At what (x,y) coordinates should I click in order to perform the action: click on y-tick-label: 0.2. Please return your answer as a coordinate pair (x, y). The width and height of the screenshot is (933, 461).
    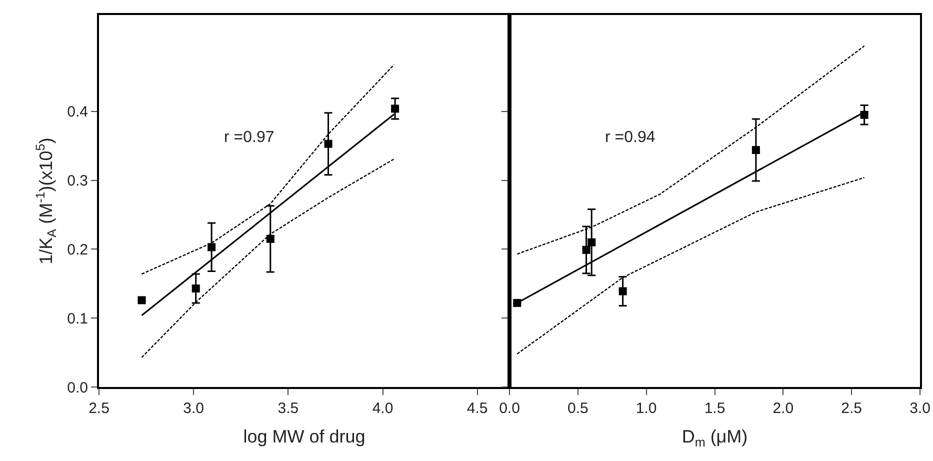
    Looking at the image, I should click on (77, 249).